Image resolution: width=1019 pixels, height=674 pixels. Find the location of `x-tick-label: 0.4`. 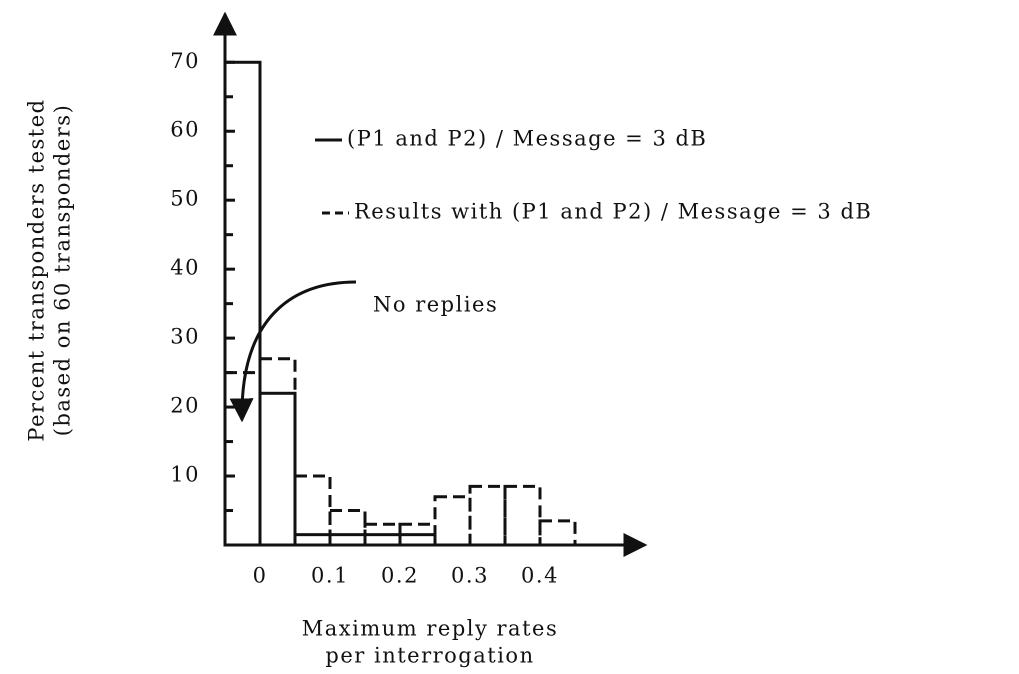

x-tick-label: 0.4 is located at coordinates (540, 576).